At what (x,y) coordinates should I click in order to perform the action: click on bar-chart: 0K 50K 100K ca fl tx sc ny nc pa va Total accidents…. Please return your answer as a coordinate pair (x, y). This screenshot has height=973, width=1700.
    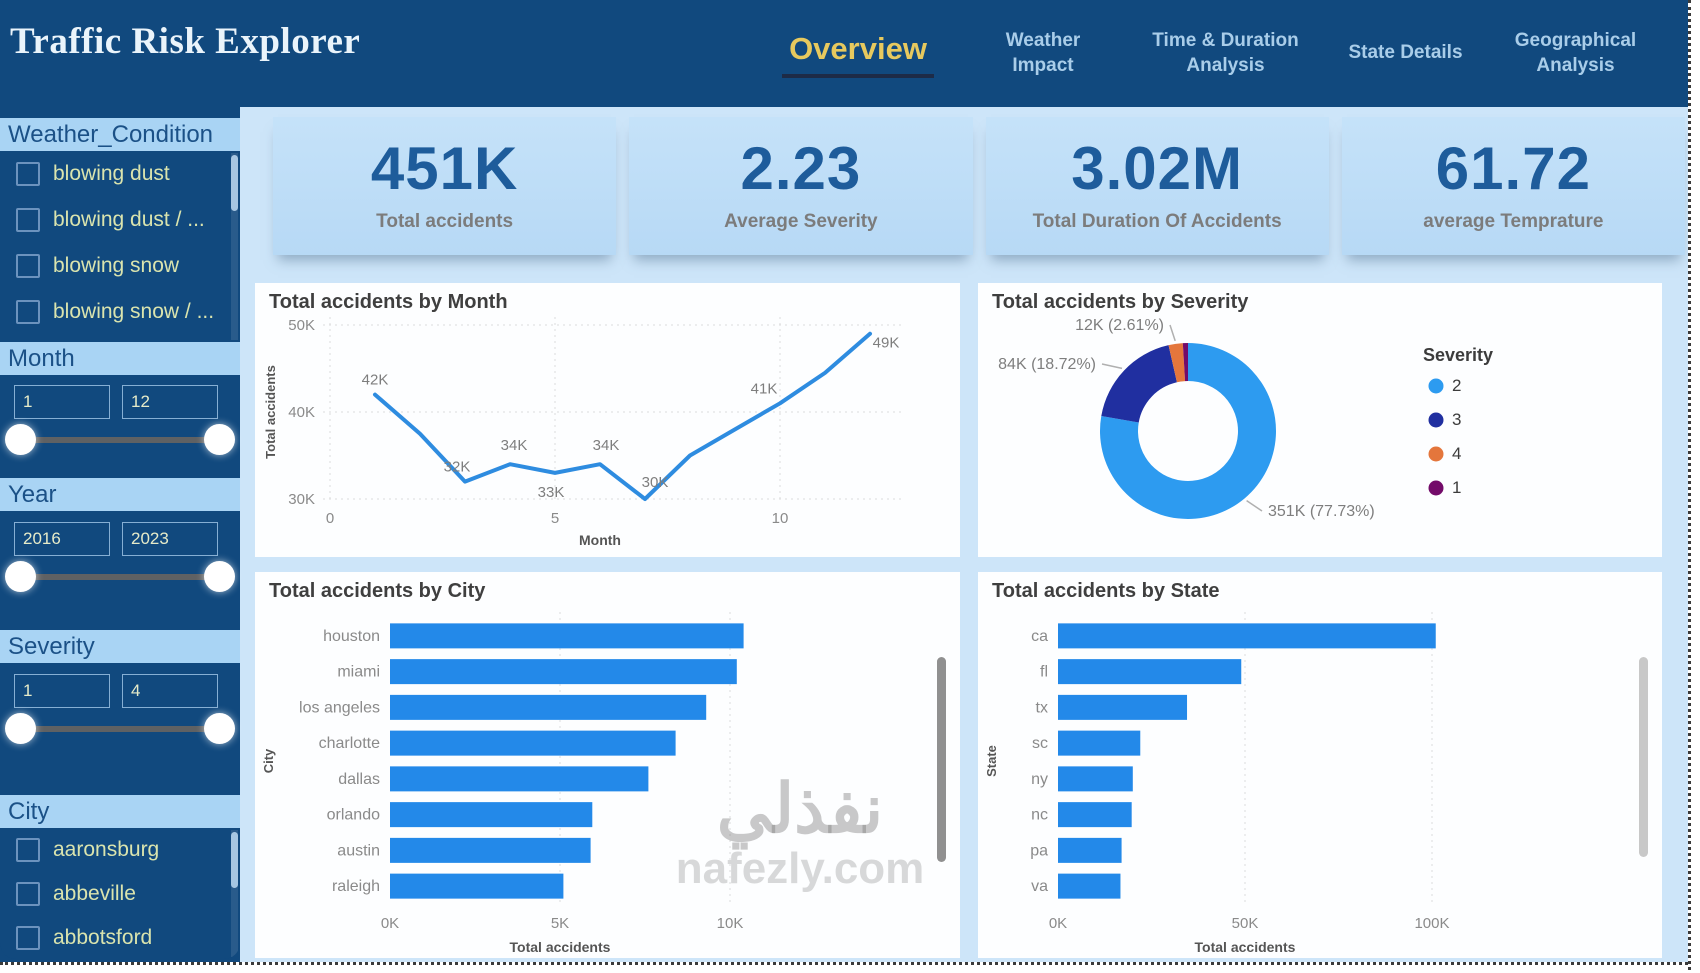
    Looking at the image, I should click on (1217, 783).